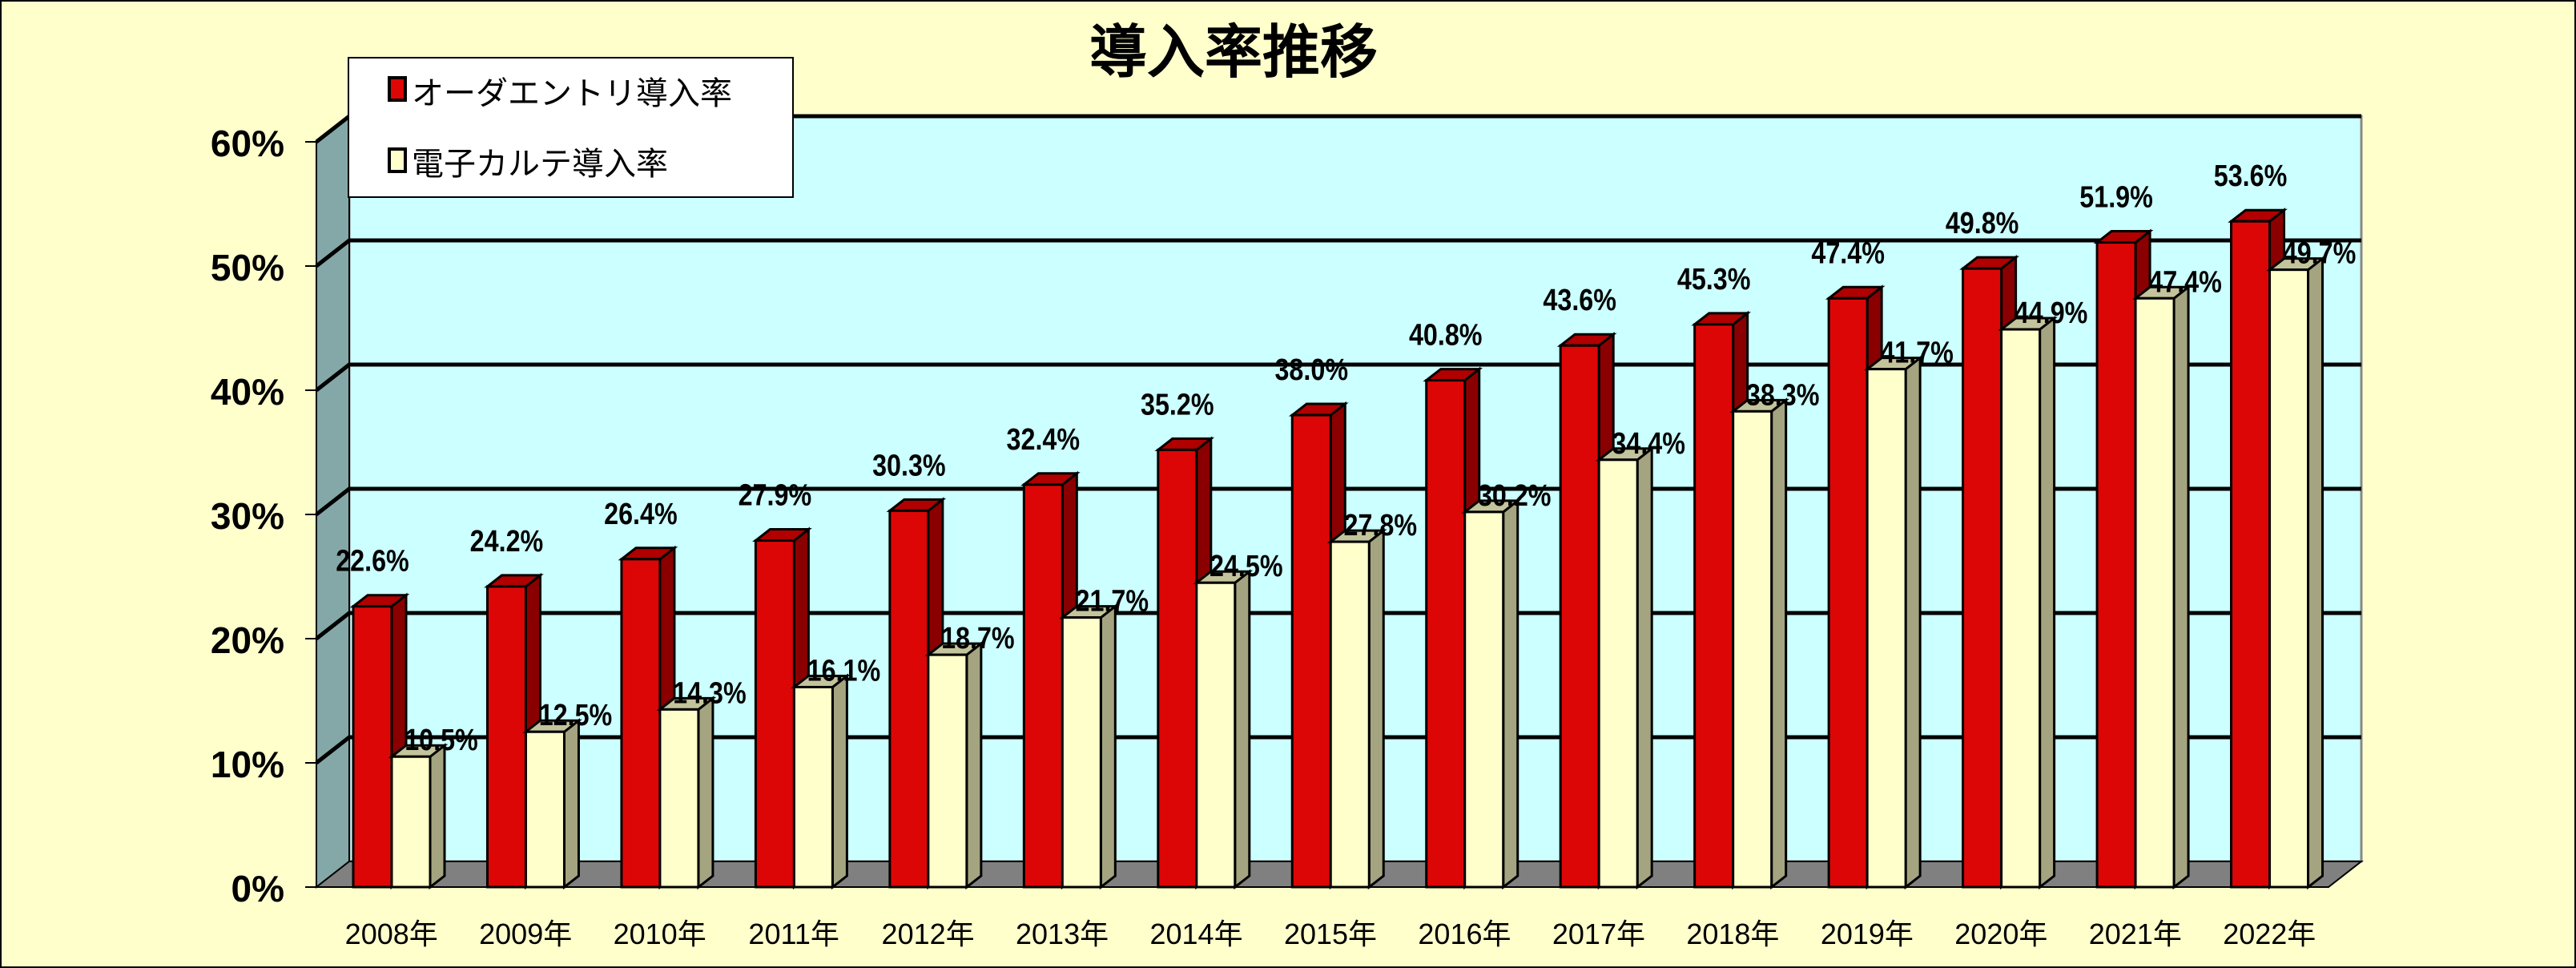 This screenshot has width=2576, height=968. I want to click on bar-order-entry, so click(514, 731).